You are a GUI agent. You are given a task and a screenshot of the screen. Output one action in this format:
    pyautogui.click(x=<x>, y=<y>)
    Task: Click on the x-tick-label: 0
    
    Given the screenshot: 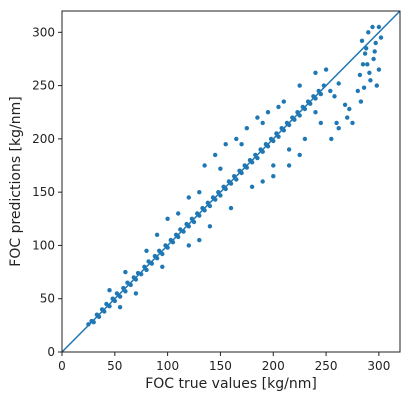 What is the action you would take?
    pyautogui.click(x=62, y=366)
    